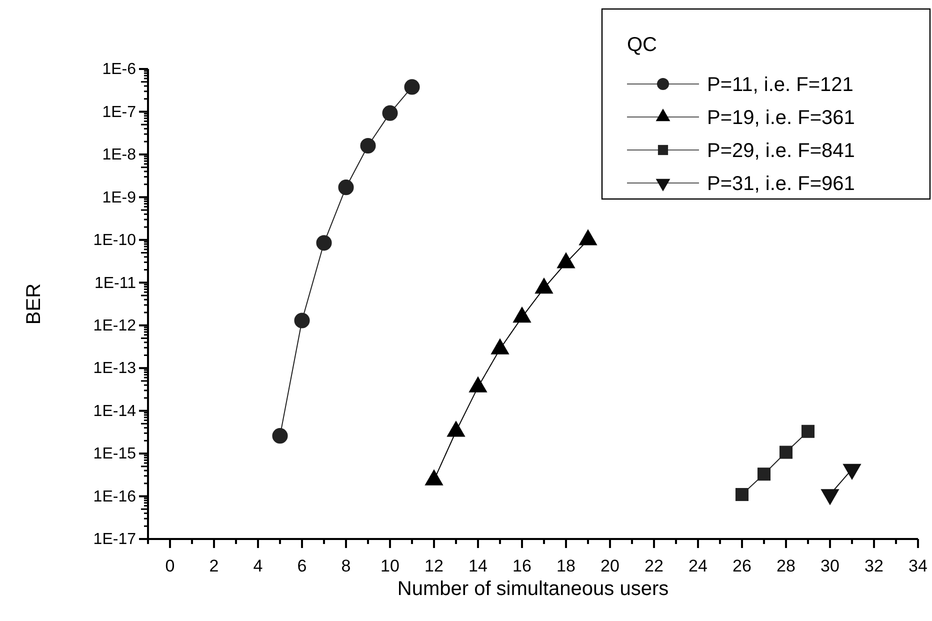 Image resolution: width=932 pixels, height=621 pixels. I want to click on y-tick-label: 1E-10, so click(114, 241).